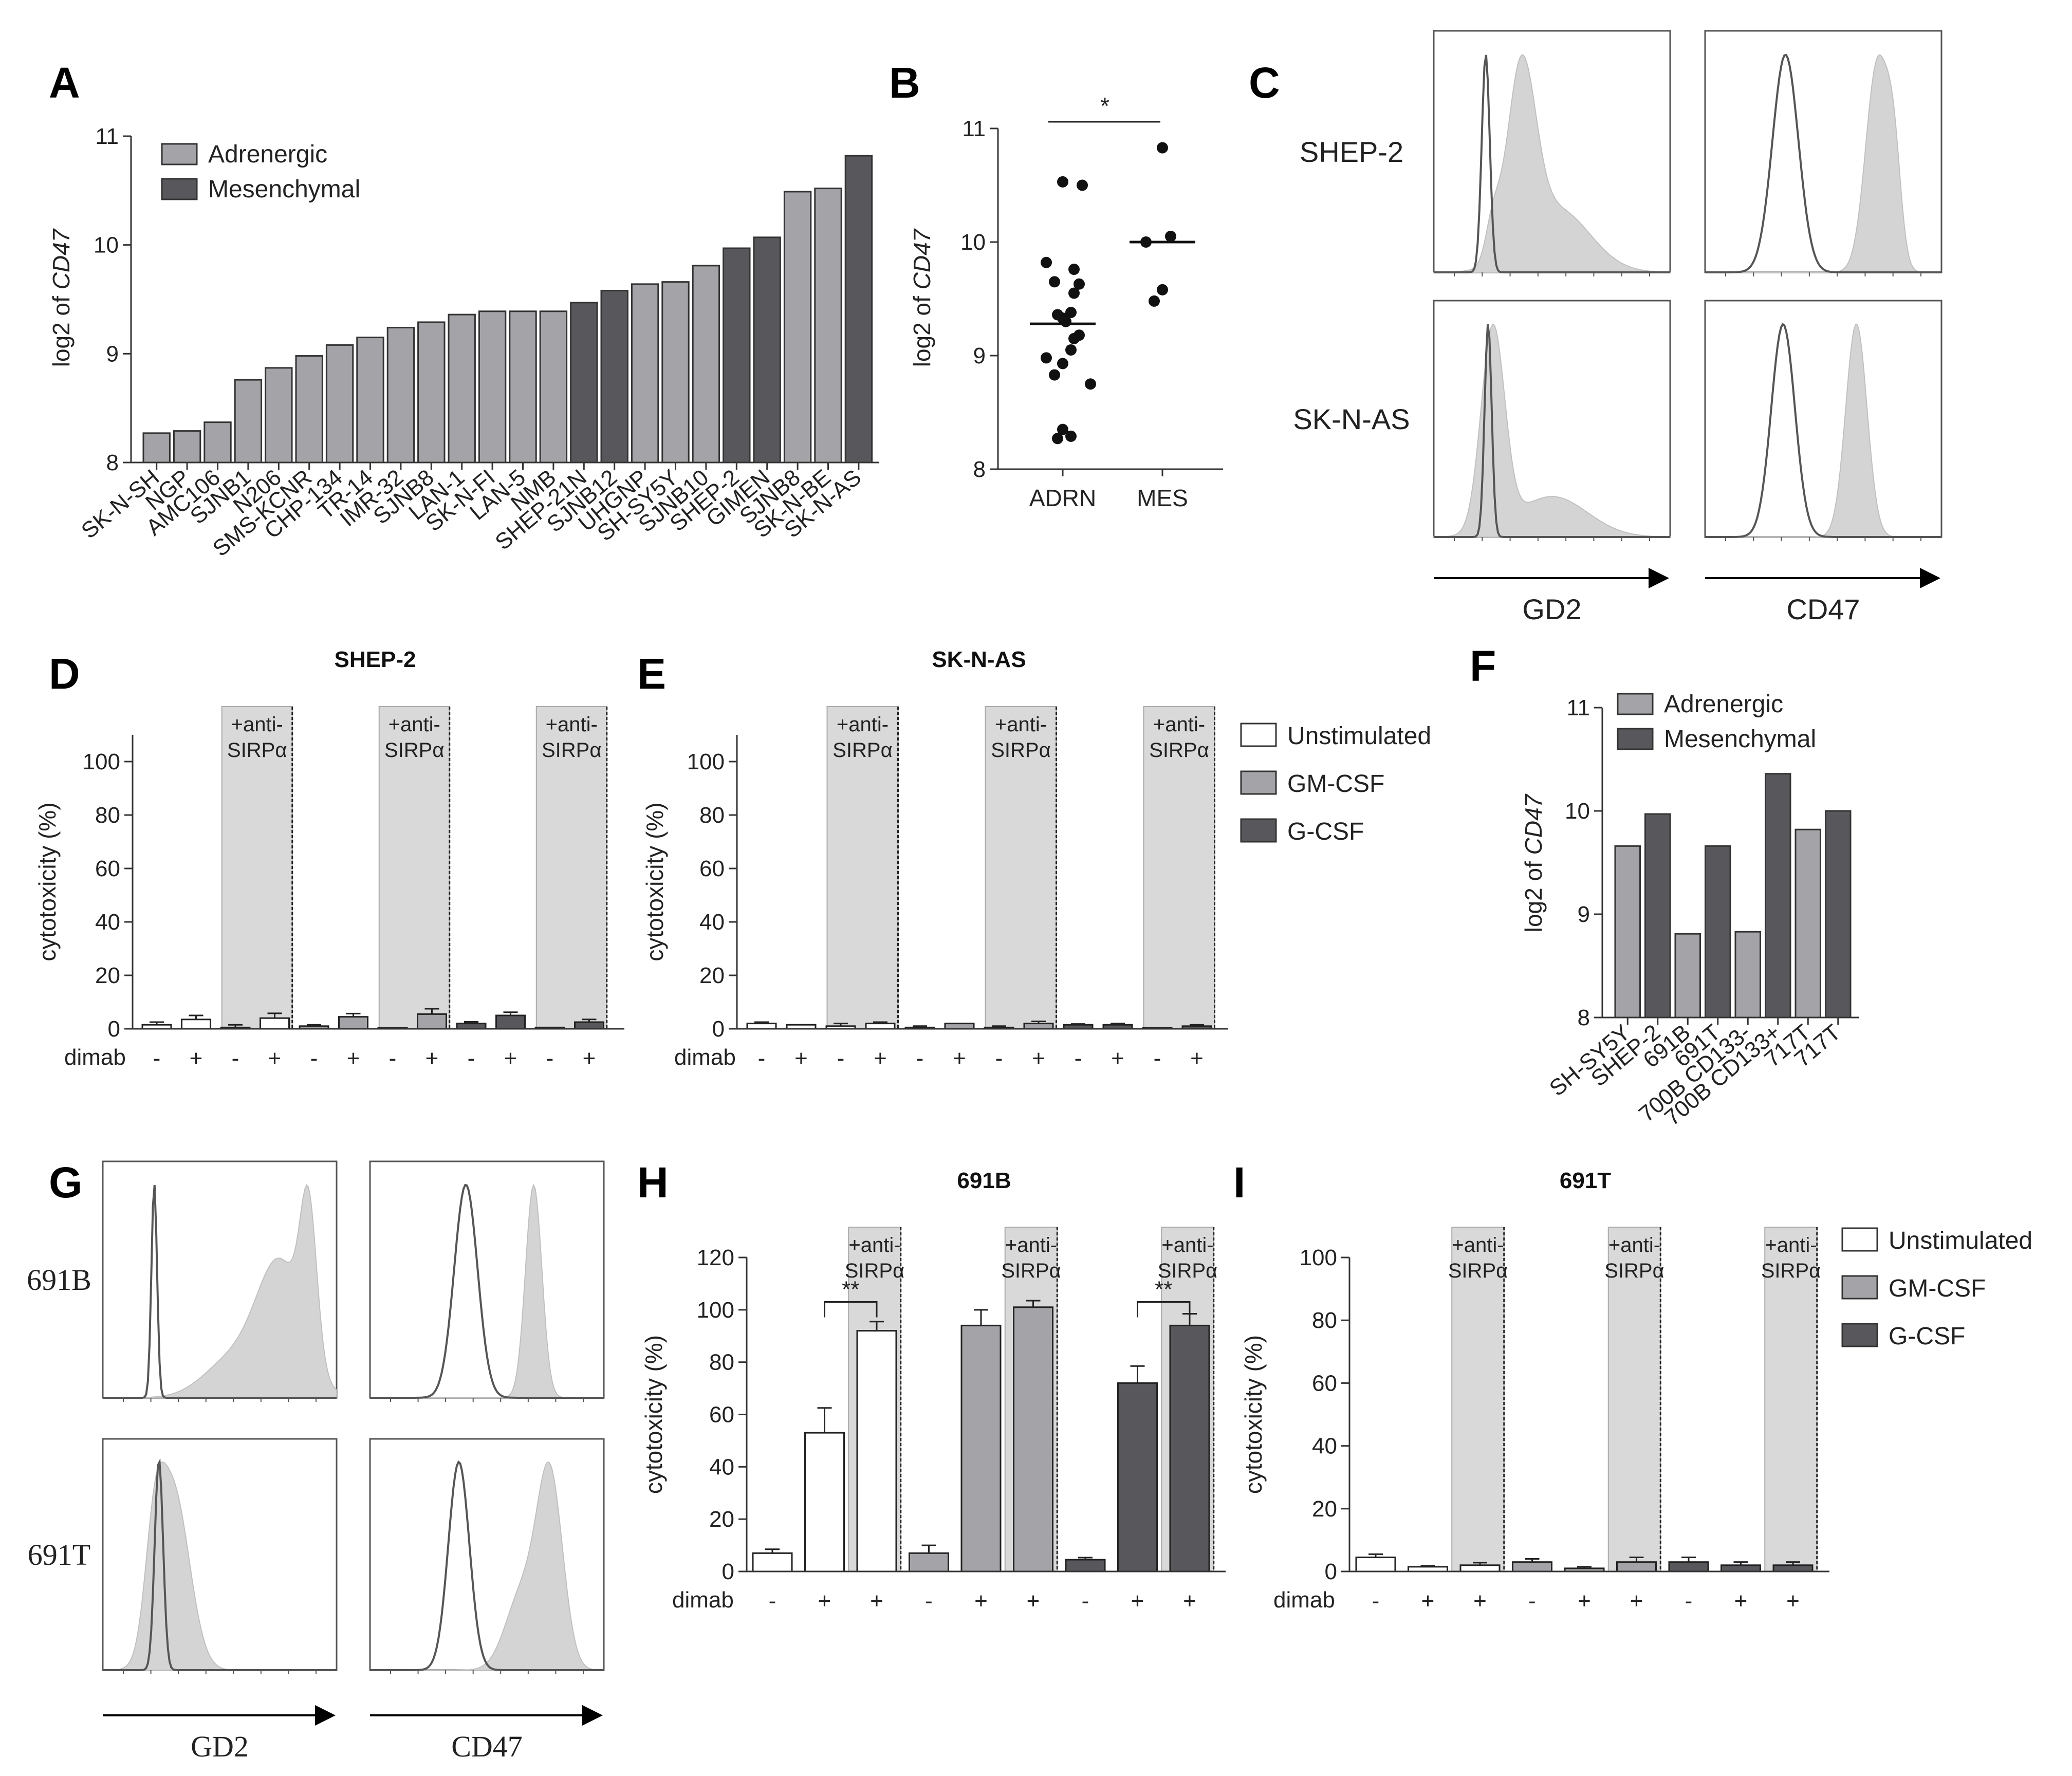  I want to click on ylabel-prefix: cytotoxicity (%), so click(654, 881).